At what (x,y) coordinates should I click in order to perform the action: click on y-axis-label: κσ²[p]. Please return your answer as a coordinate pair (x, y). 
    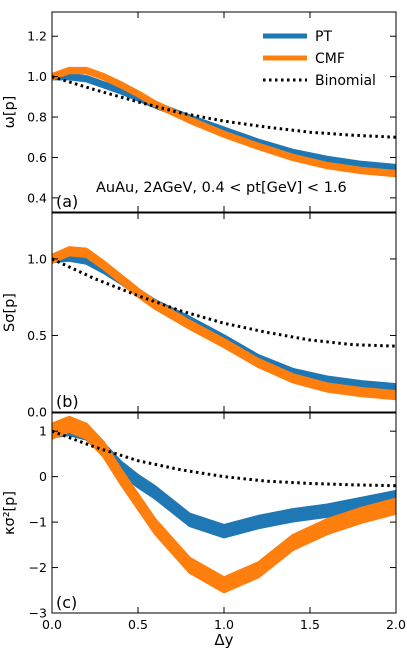
    Looking at the image, I should click on (10, 513).